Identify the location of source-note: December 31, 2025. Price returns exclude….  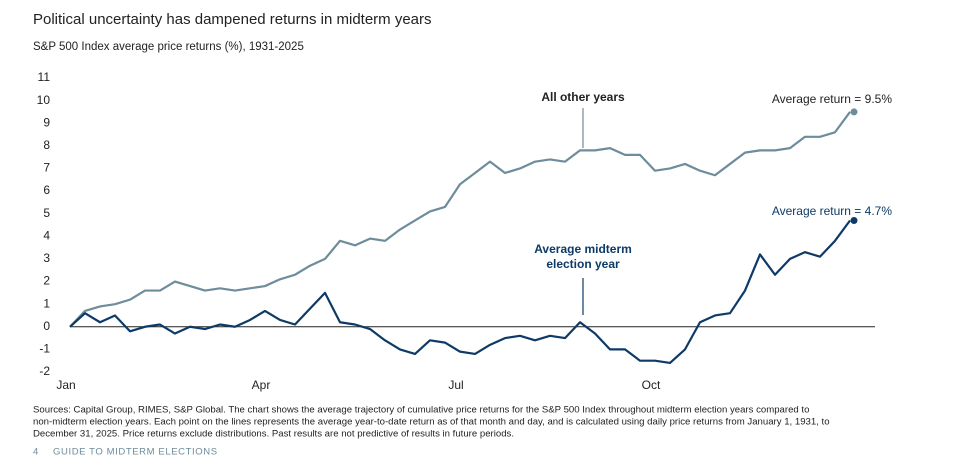
(273, 434).